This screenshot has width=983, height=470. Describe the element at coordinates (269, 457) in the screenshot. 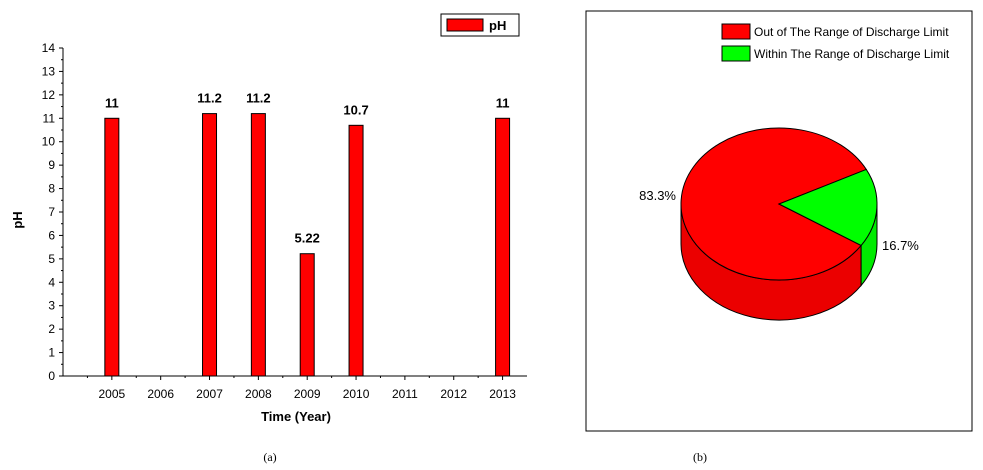

I see `caption-a: (a)` at that location.